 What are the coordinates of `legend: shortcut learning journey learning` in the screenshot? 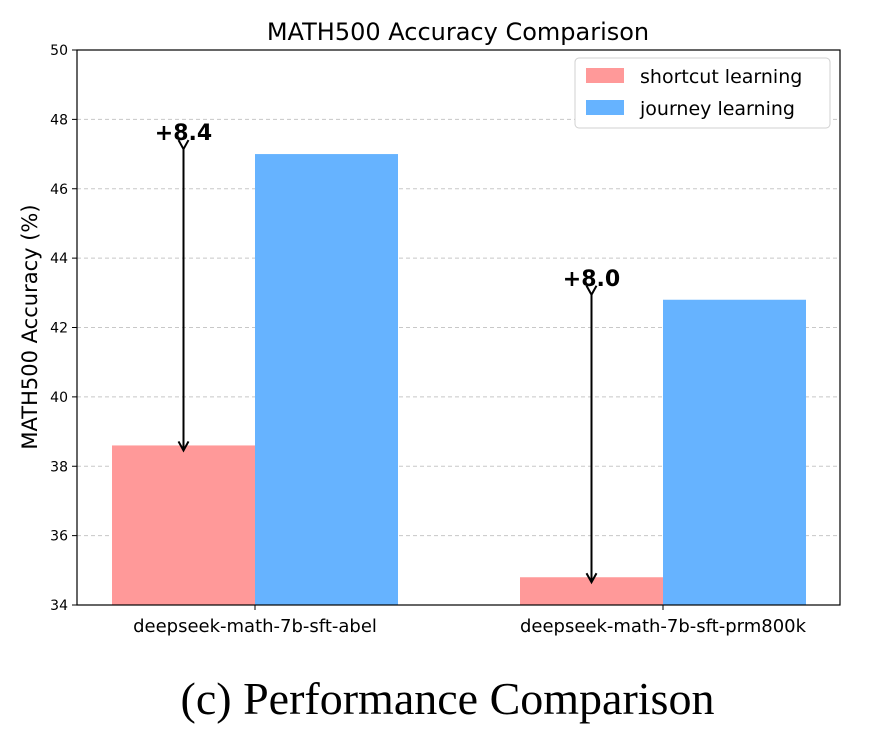 It's located at (702, 93).